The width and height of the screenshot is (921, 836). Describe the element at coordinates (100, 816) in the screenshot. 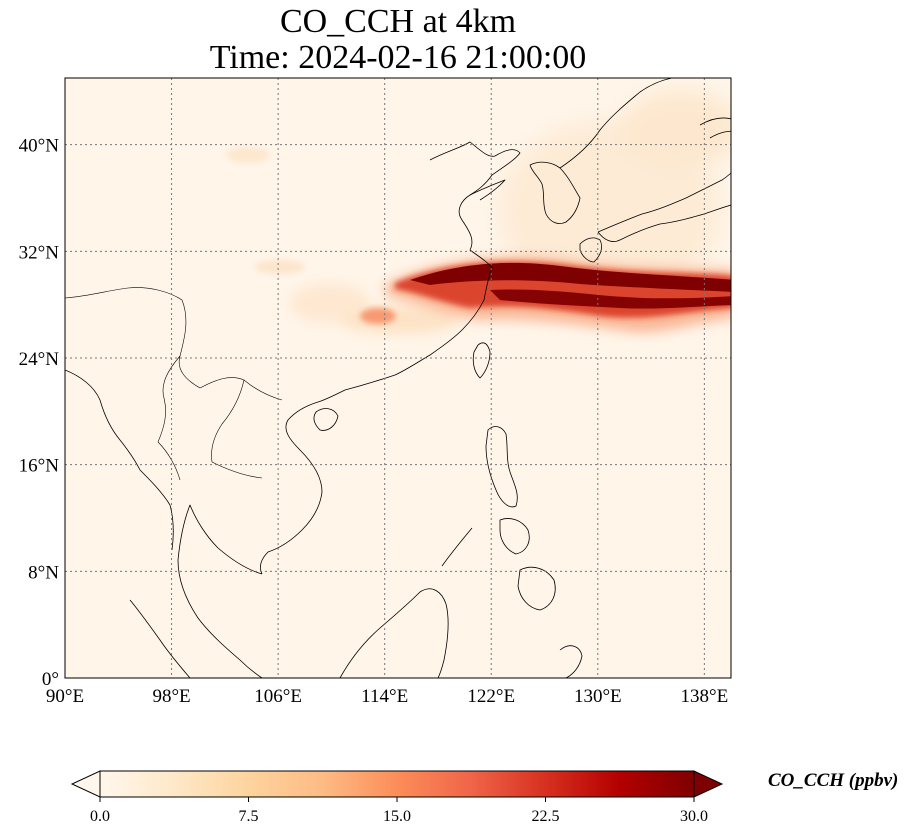

I see `colorbar-tick-label: 0.0` at that location.